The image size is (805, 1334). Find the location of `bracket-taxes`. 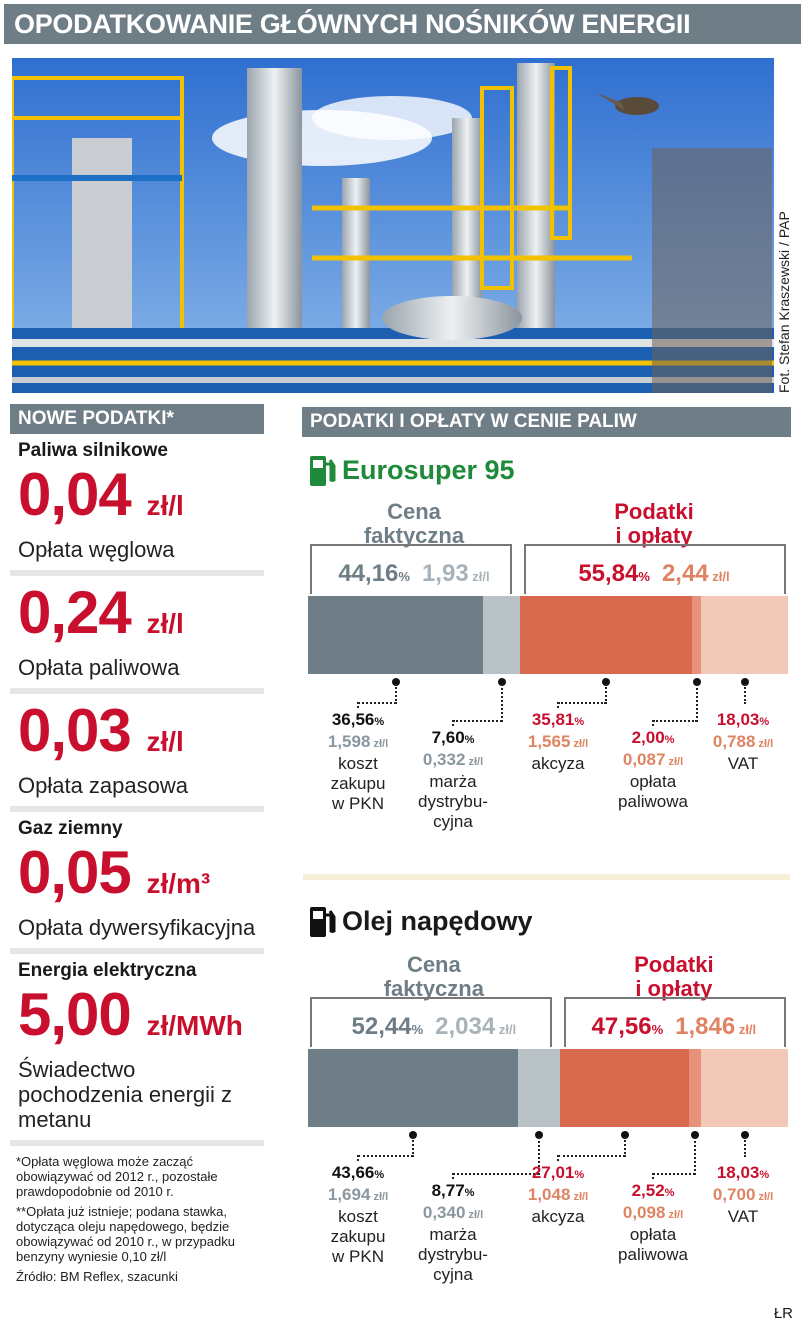

bracket-taxes is located at coordinates (654, 569).